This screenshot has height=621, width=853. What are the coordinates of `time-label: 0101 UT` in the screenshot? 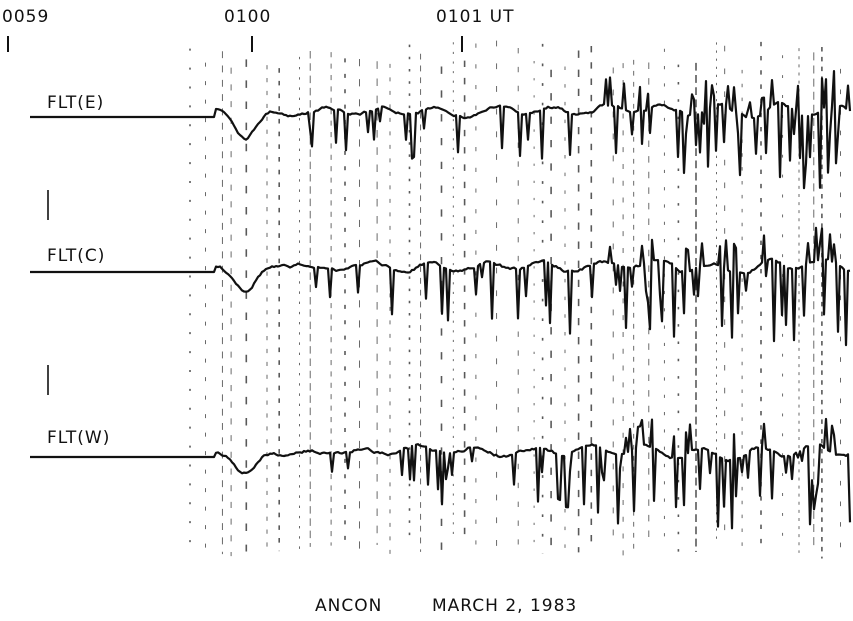 It's located at (475, 17).